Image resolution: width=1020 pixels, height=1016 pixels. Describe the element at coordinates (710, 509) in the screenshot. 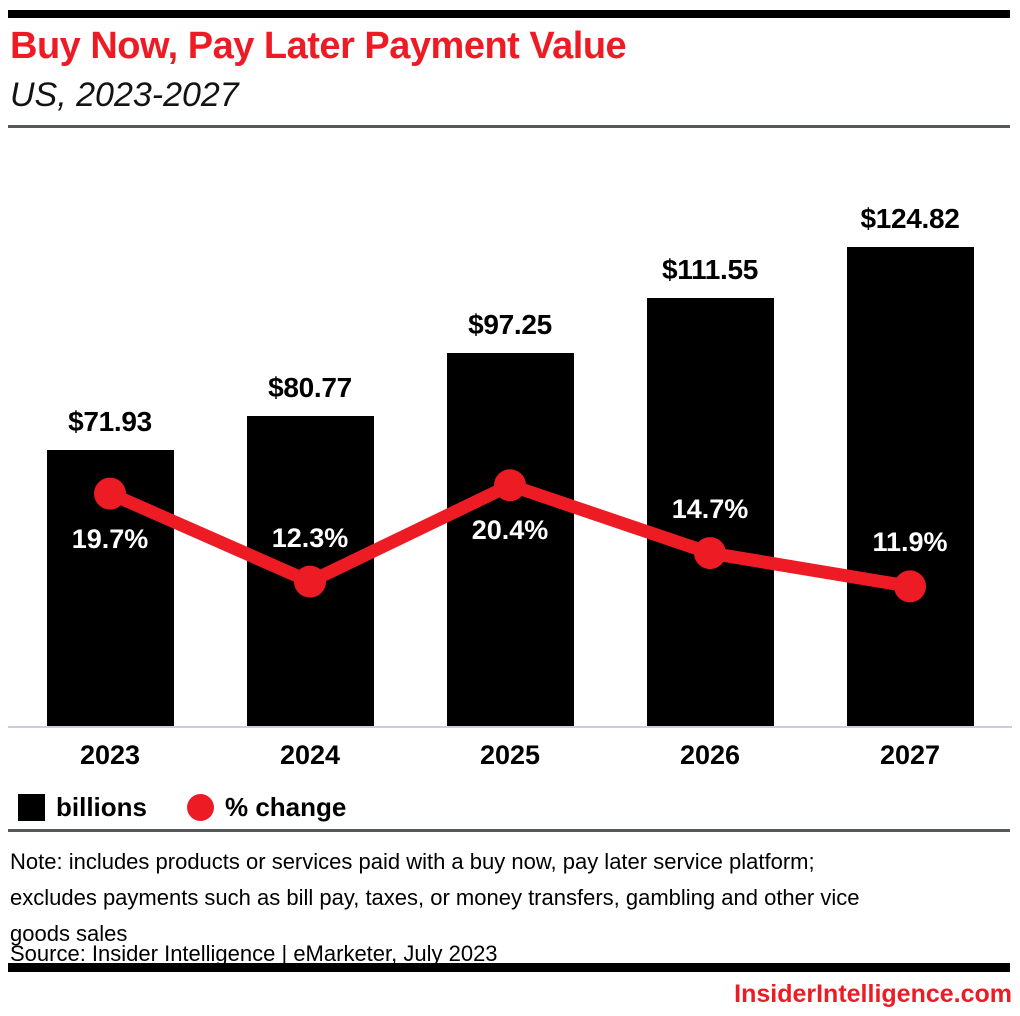

I see `pct-change-label-2026: 14.7%` at that location.